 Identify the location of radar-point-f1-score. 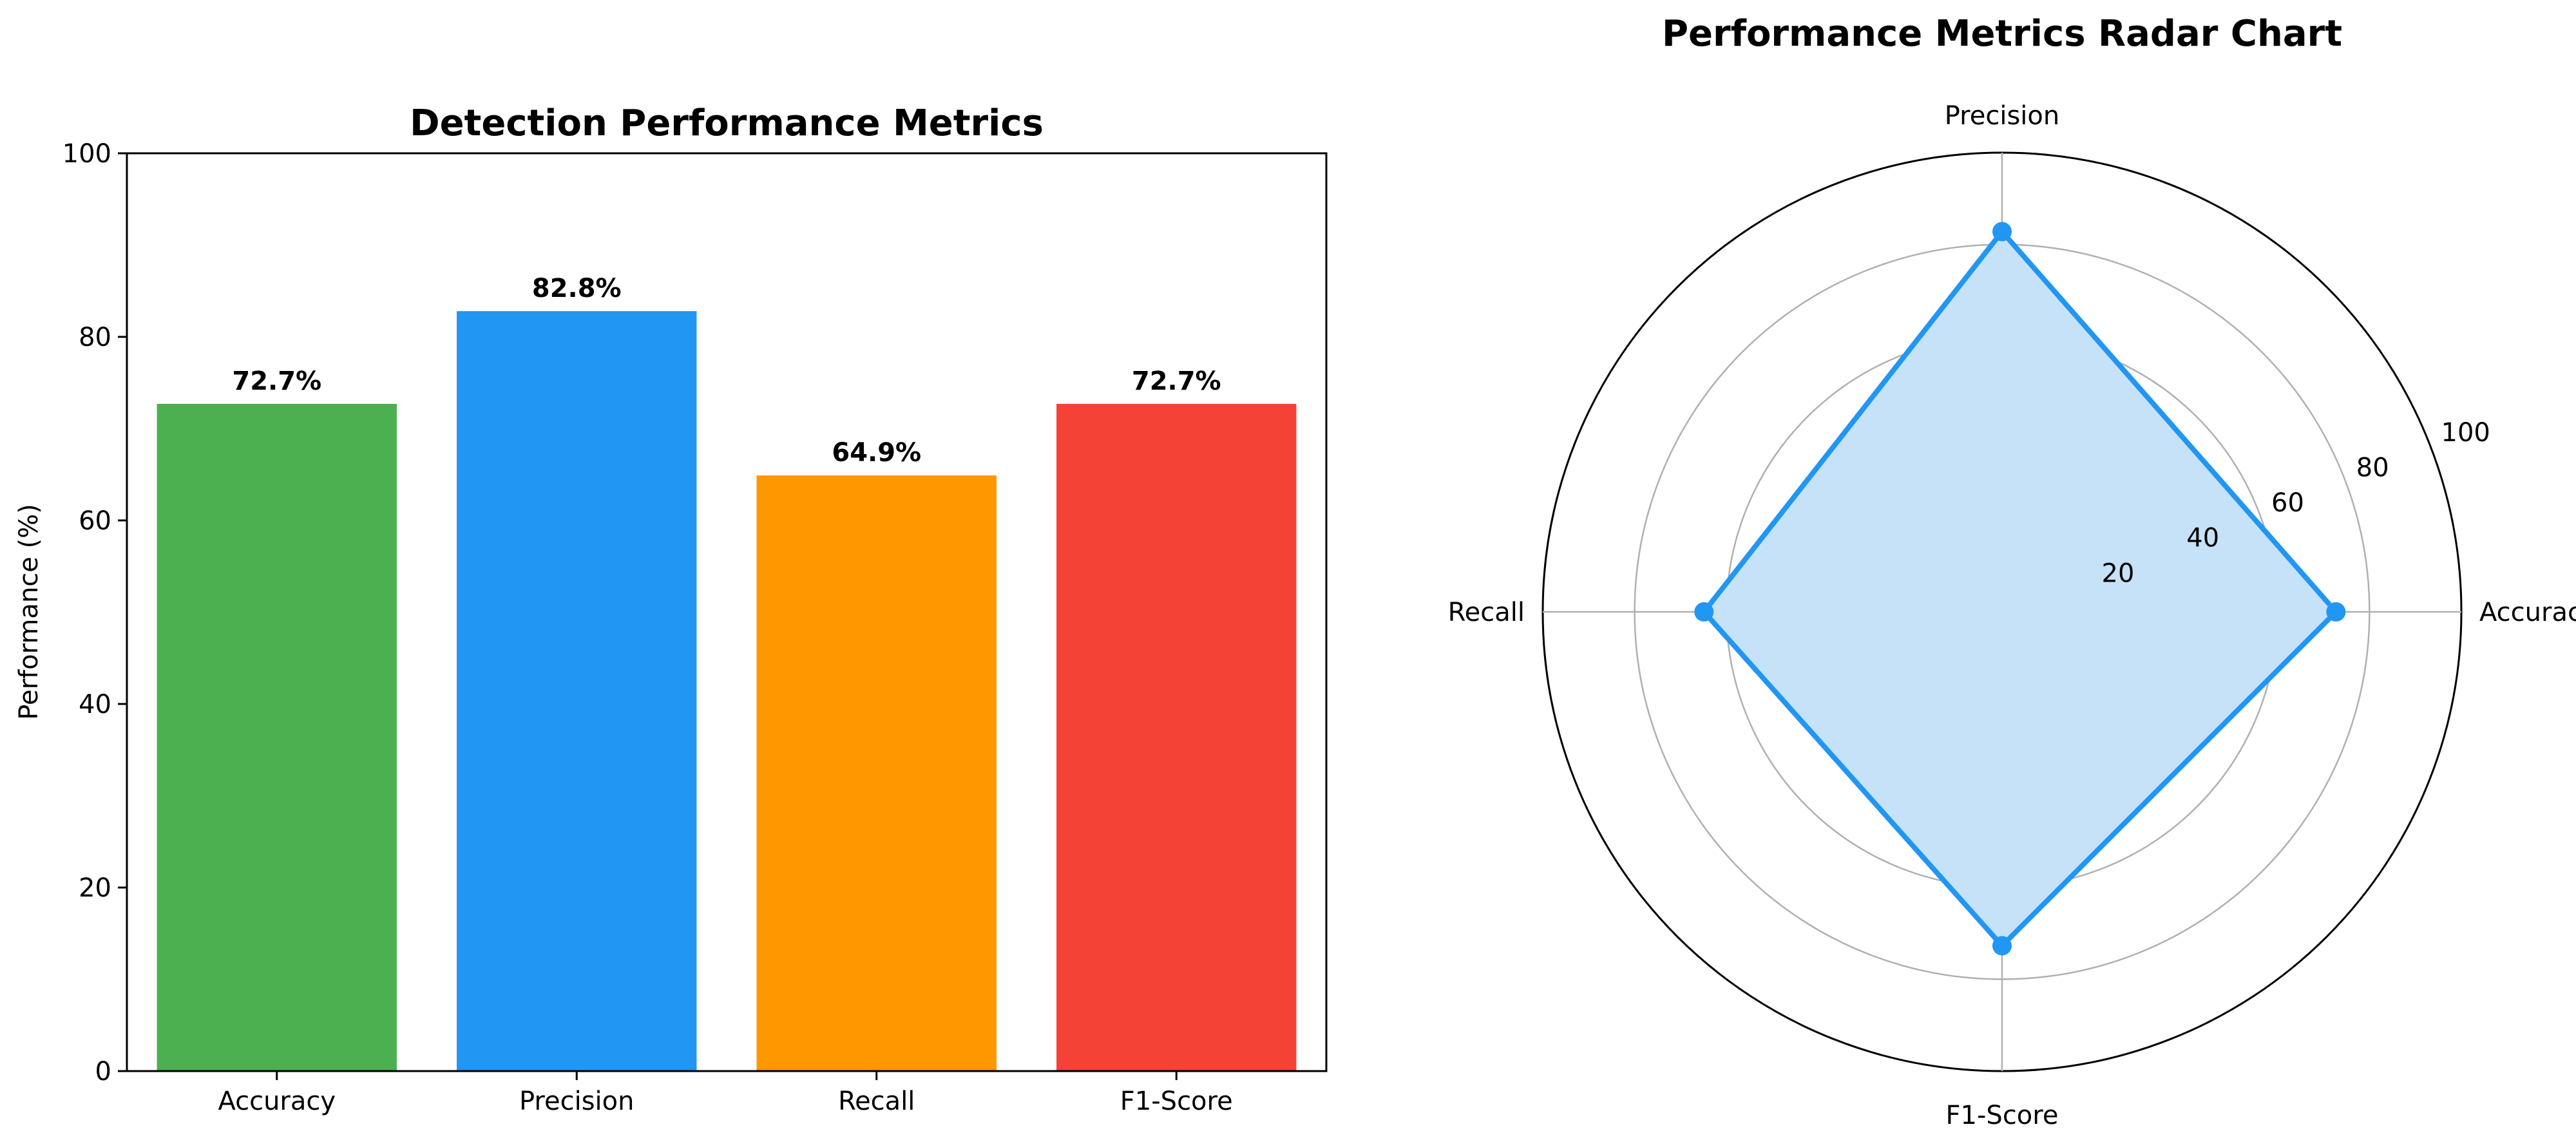
(2002, 946).